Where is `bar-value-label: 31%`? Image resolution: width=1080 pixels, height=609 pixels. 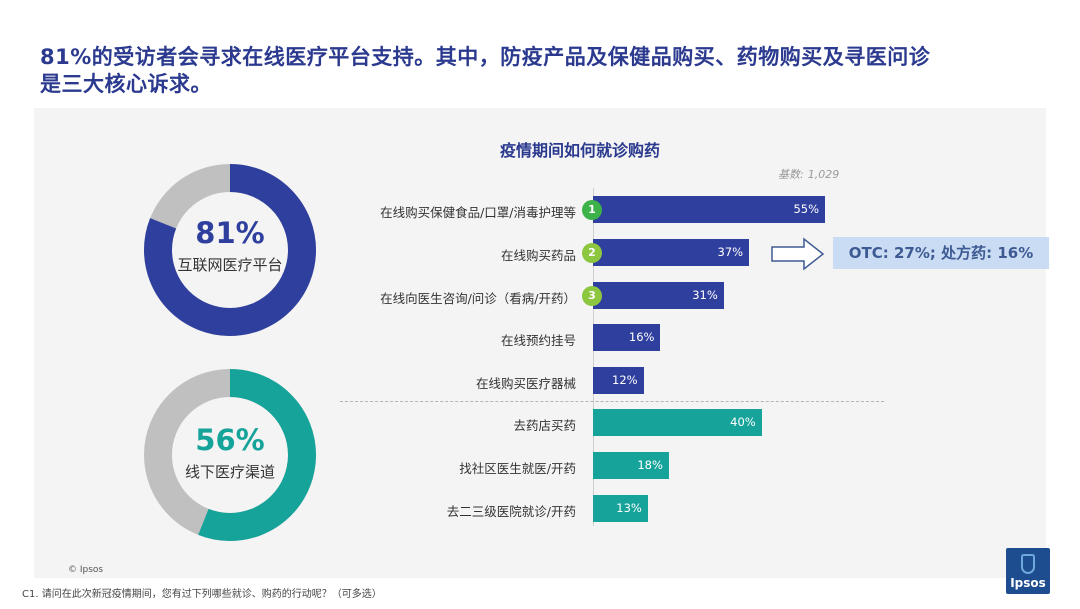 bar-value-label: 31% is located at coordinates (705, 295).